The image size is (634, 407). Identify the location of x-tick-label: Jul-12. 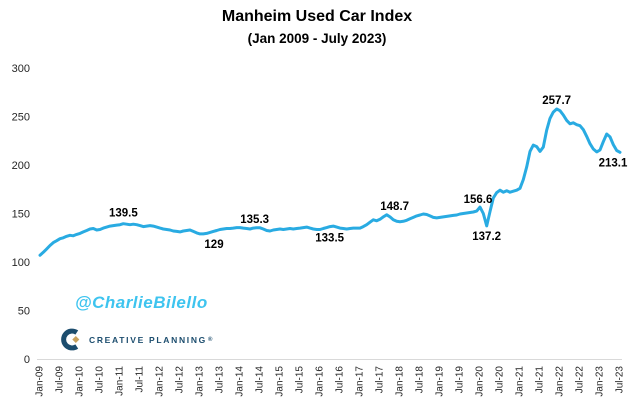
(180, 380).